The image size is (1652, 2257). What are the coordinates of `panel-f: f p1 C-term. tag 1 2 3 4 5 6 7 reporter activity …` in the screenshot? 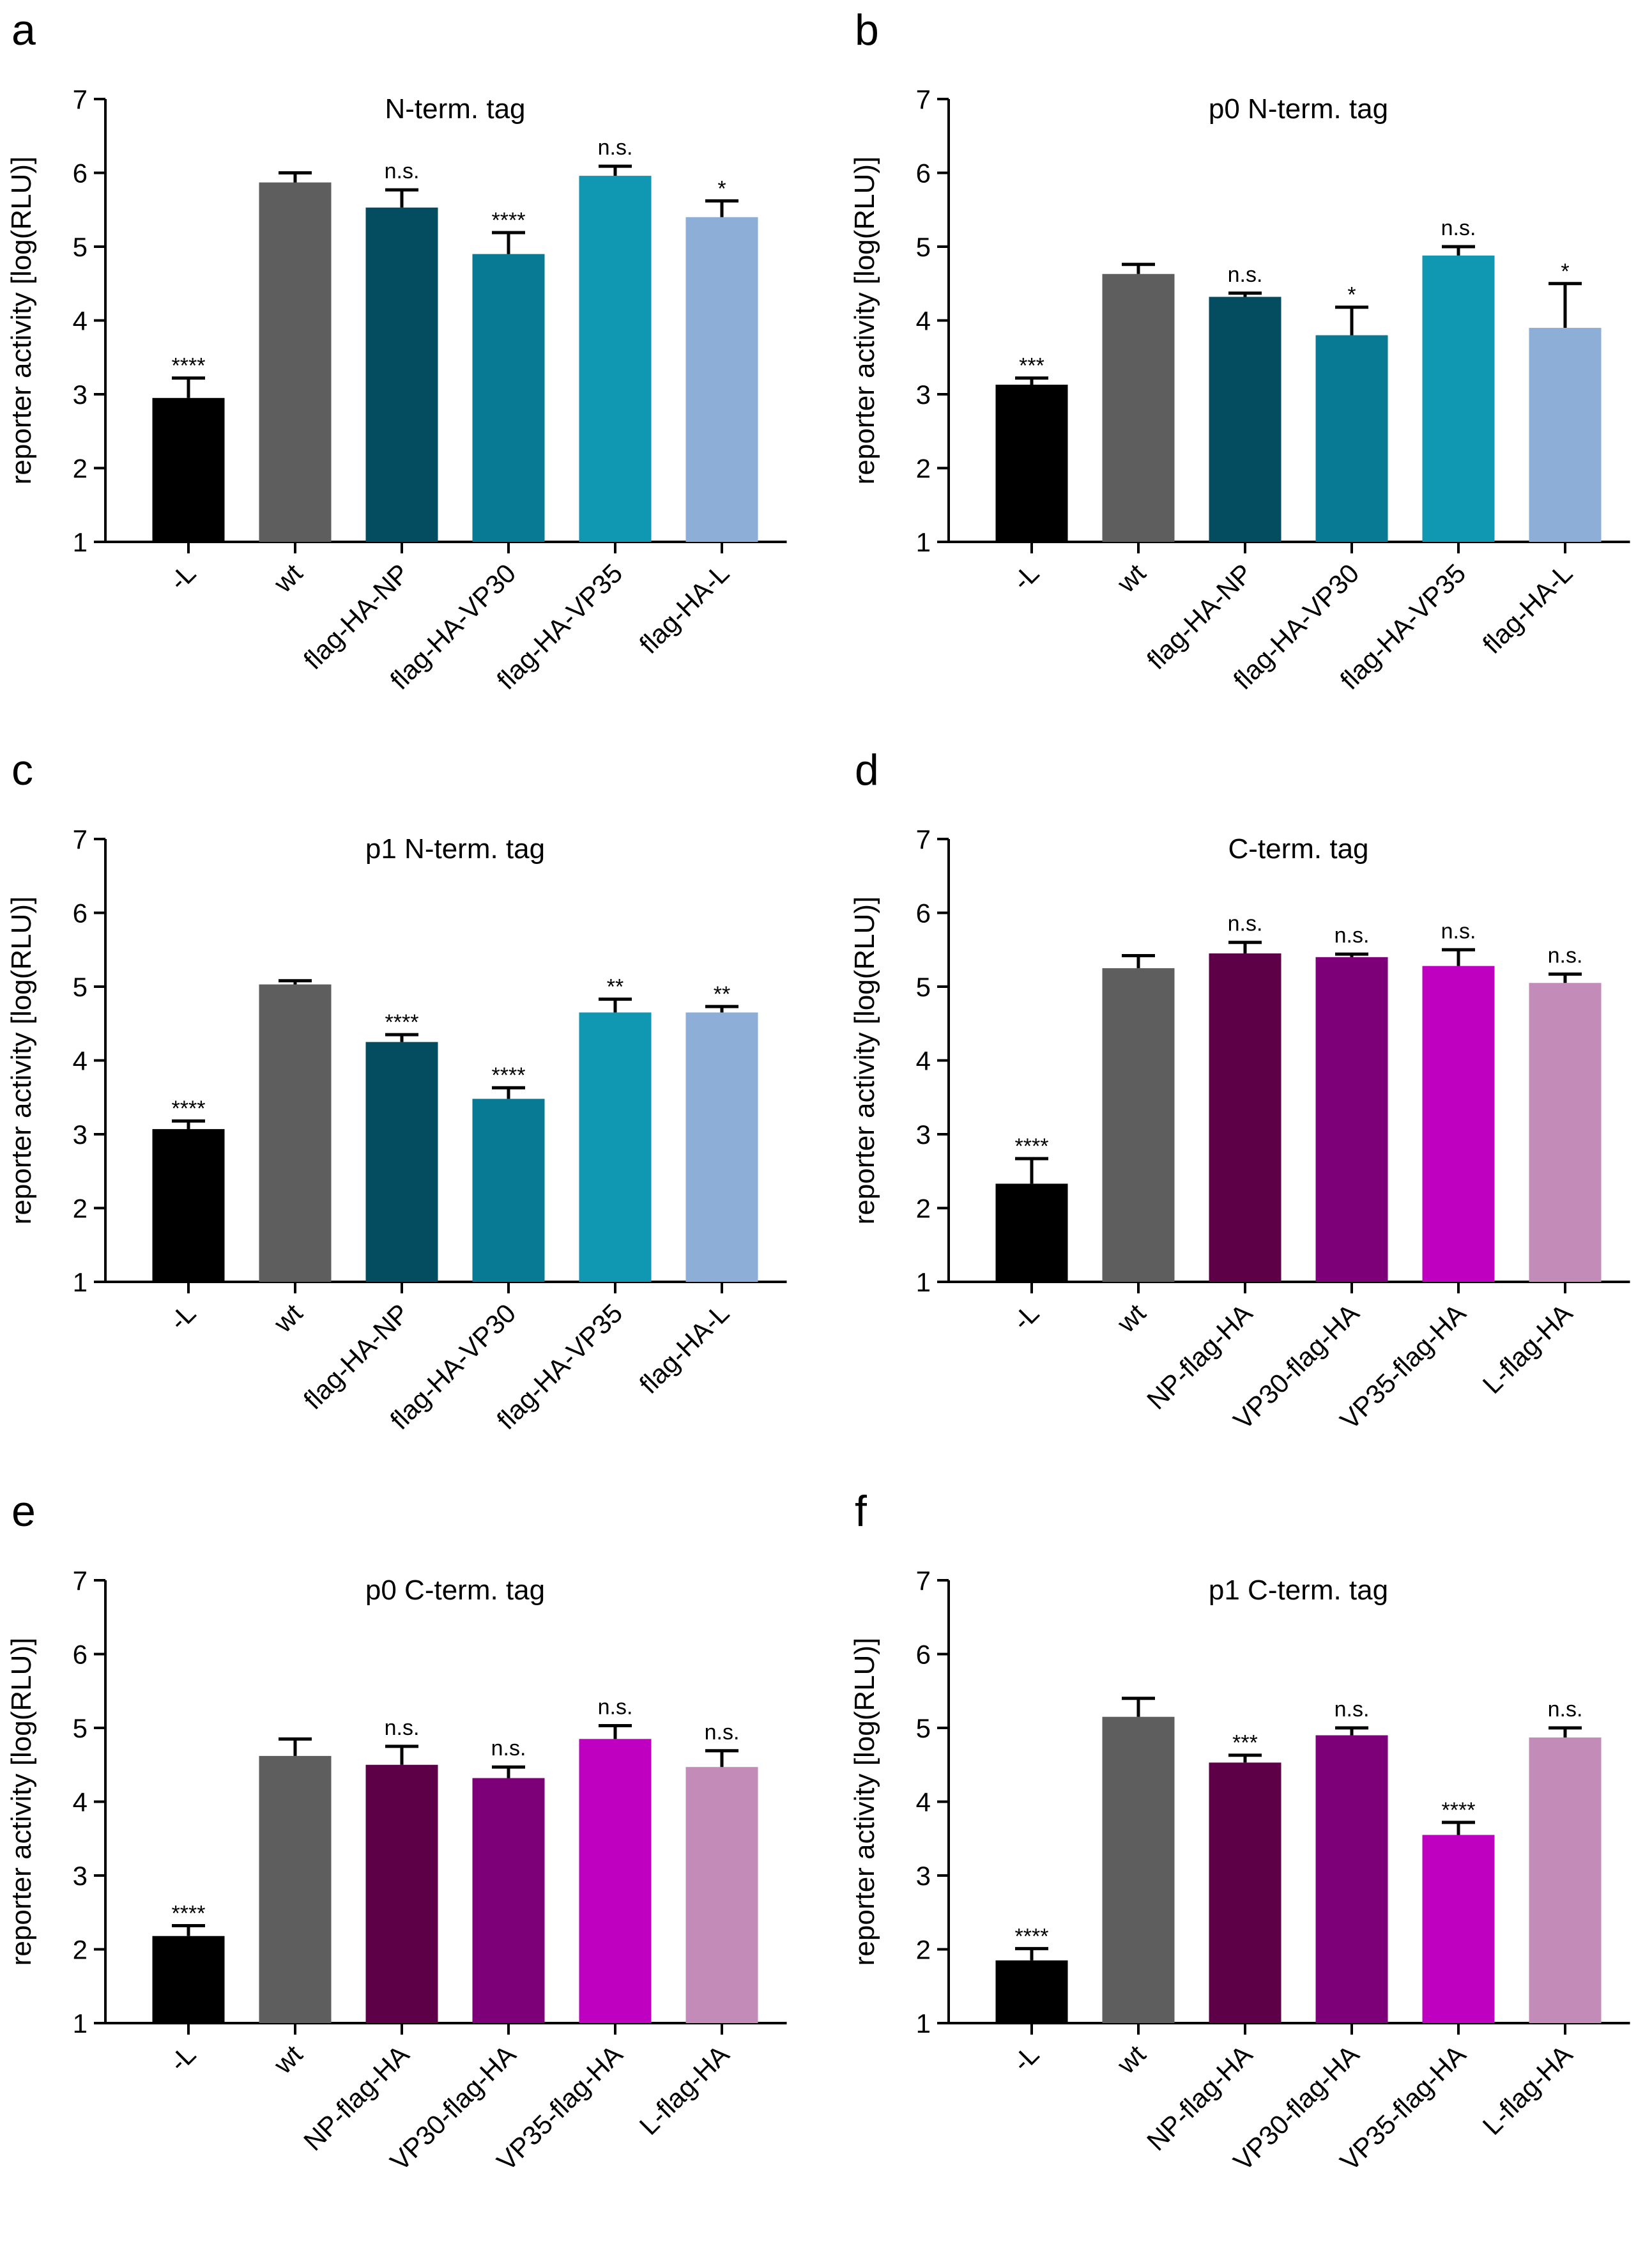 It's located at (1239, 1832).